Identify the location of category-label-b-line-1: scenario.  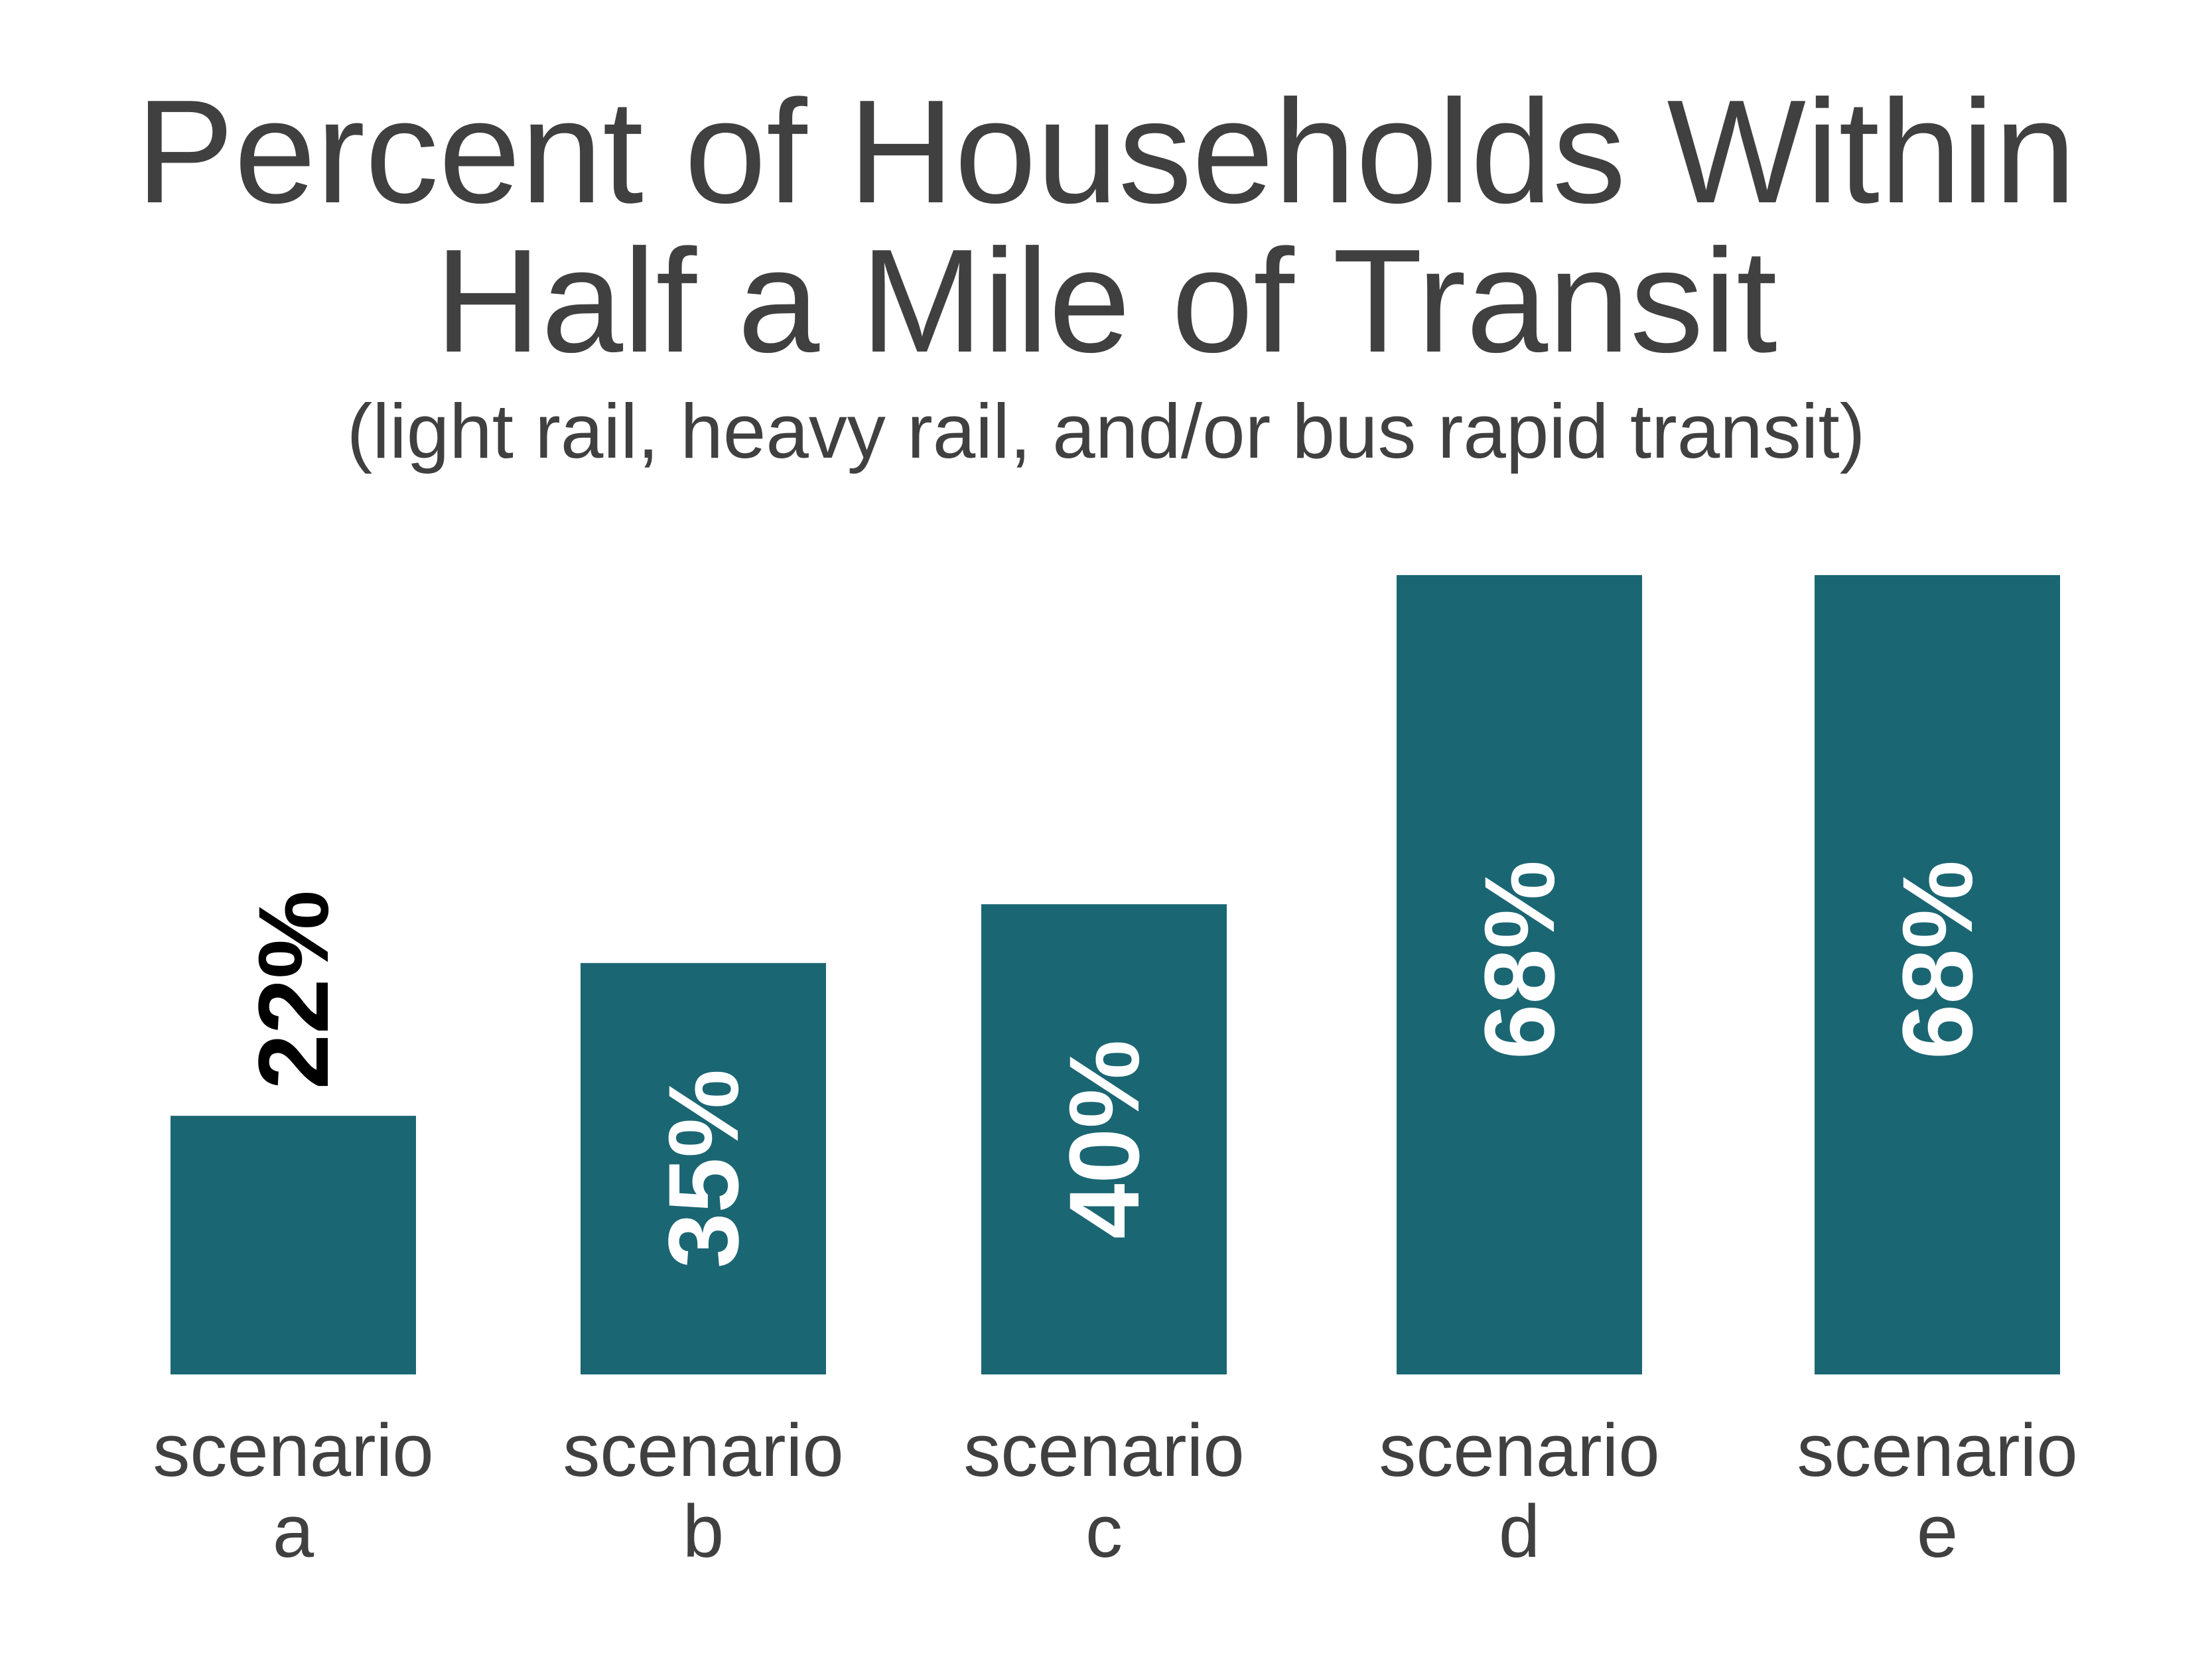
(703, 1450).